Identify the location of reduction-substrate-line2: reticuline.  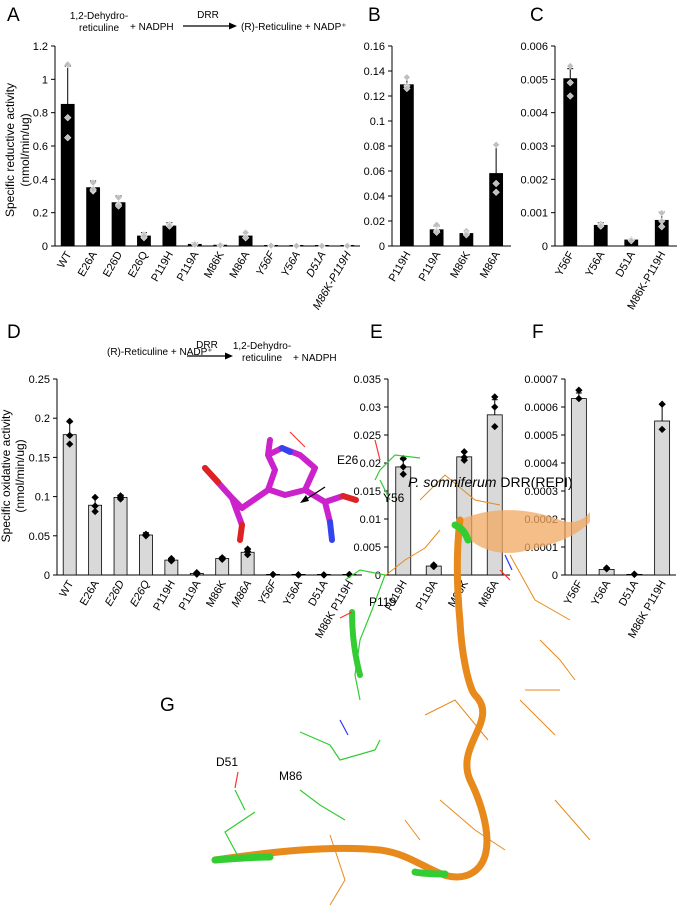
(99, 28).